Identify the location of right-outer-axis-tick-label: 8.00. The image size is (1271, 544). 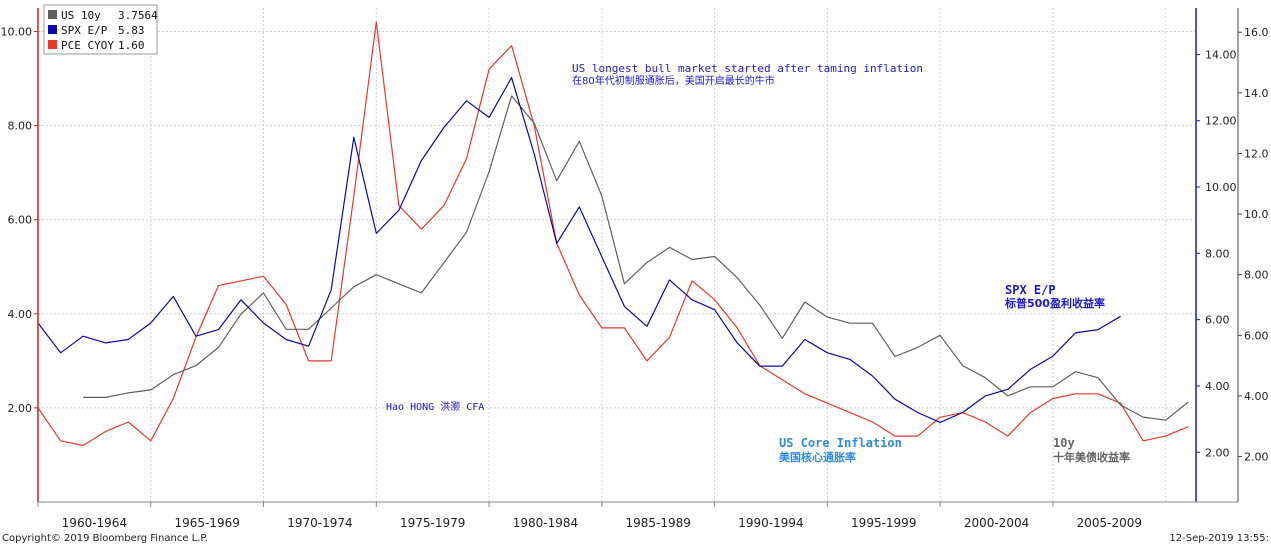
(1256, 275).